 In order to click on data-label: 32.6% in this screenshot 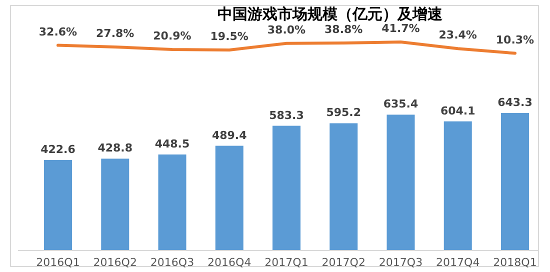, I will do `click(58, 31)`.